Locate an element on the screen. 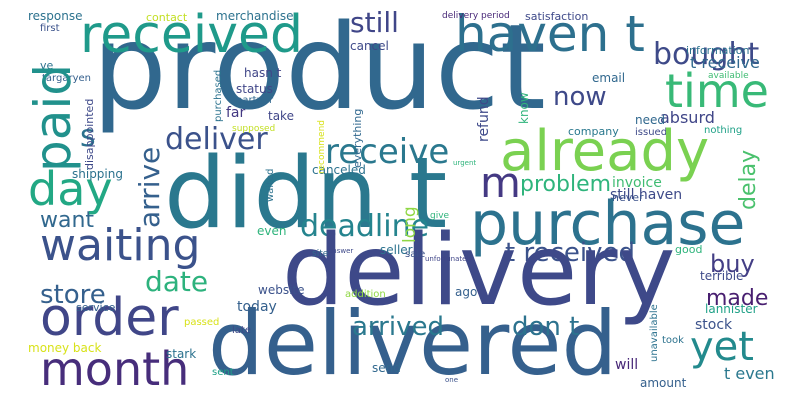 Image resolution: width=800 pixels, height=400 pixels. word-hasnt: hasn t is located at coordinates (263, 73).